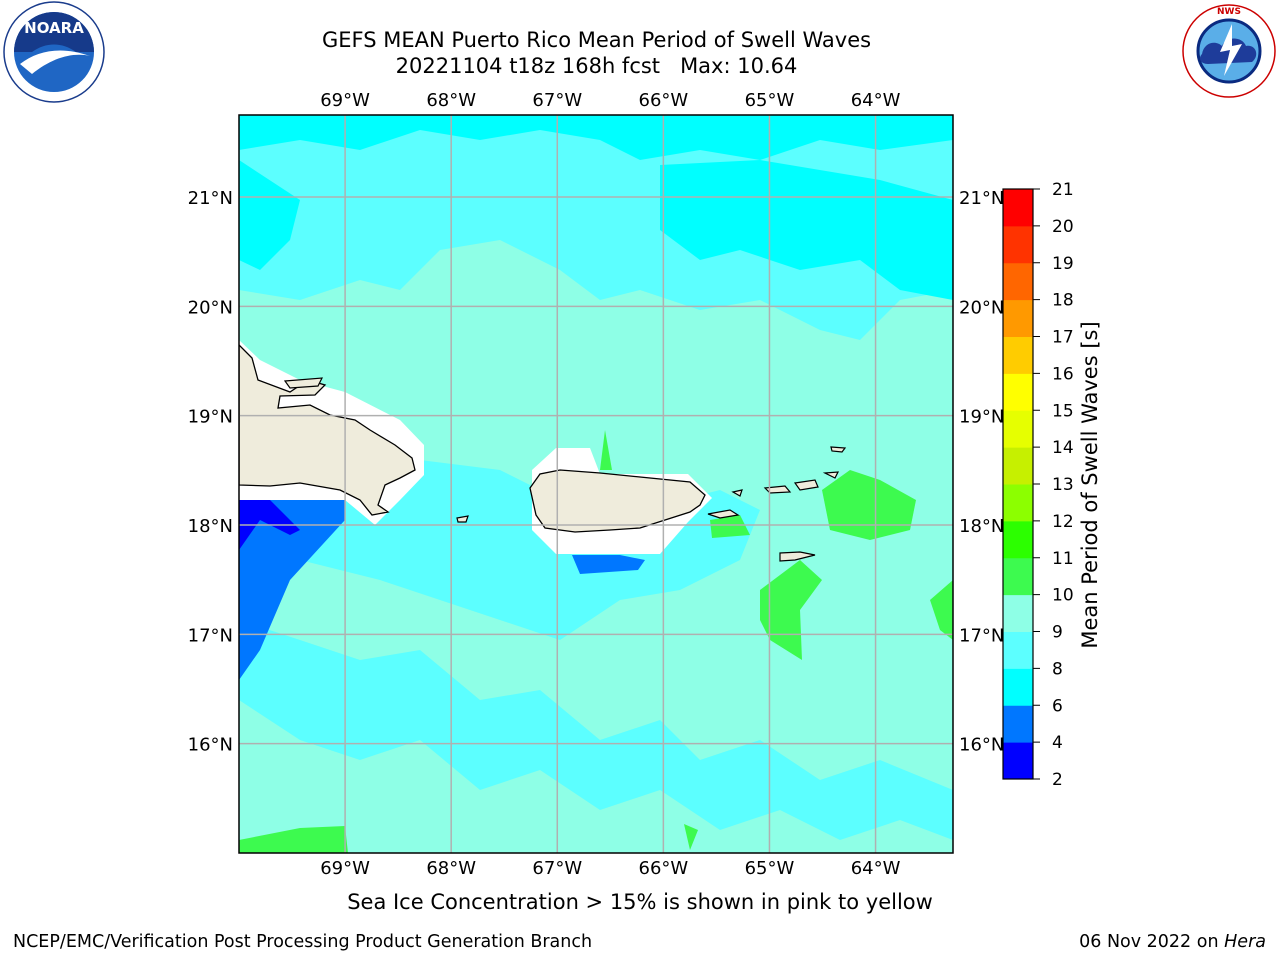 The height and width of the screenshot is (960, 1280). I want to click on lon-tick-bottom-4: 65°W, so click(770, 868).